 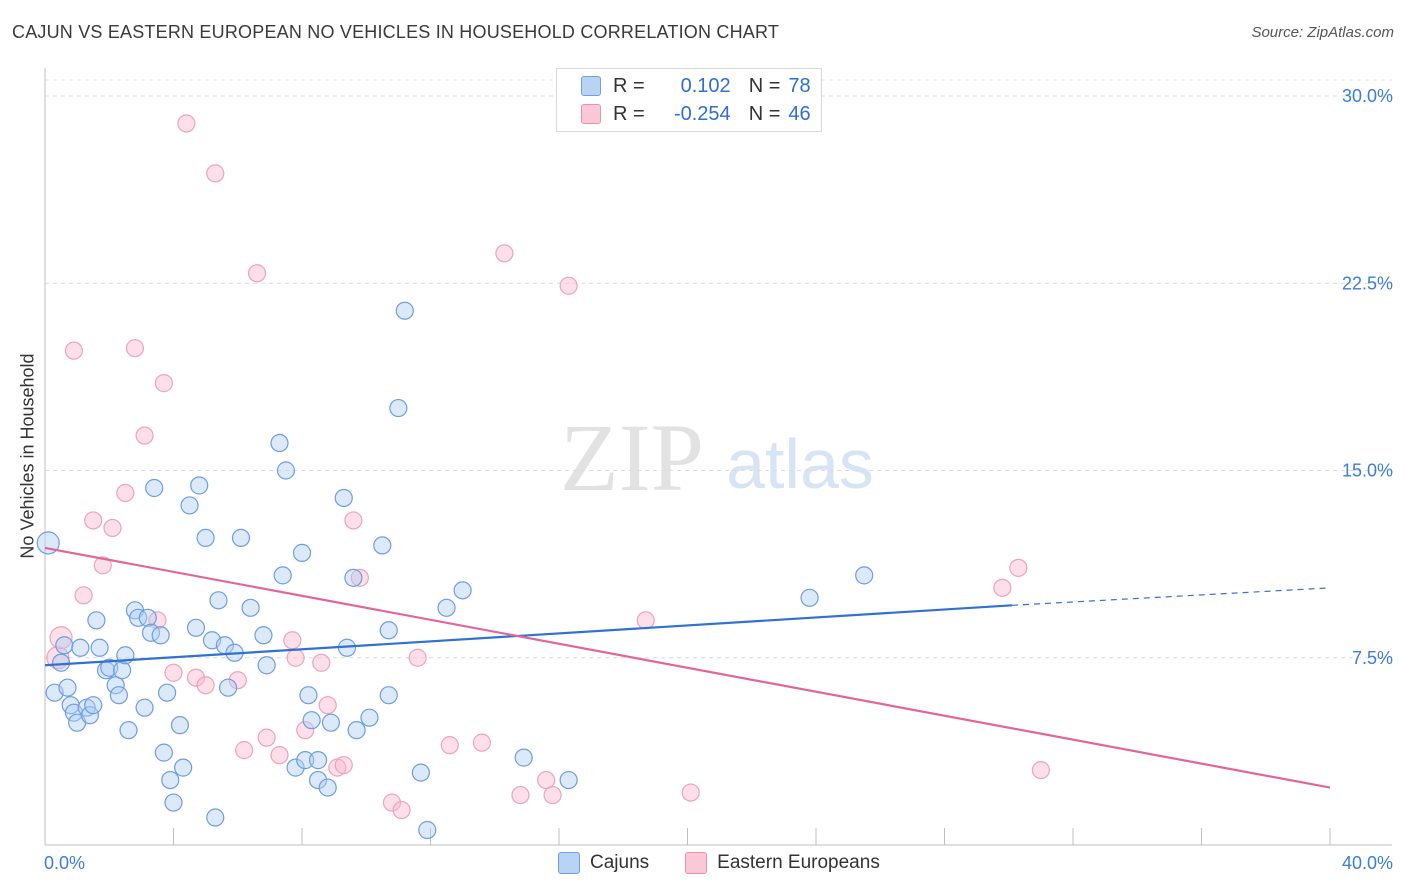 I want to click on legend-label-eastern-europeans: Eastern Europeans, so click(x=798, y=862).